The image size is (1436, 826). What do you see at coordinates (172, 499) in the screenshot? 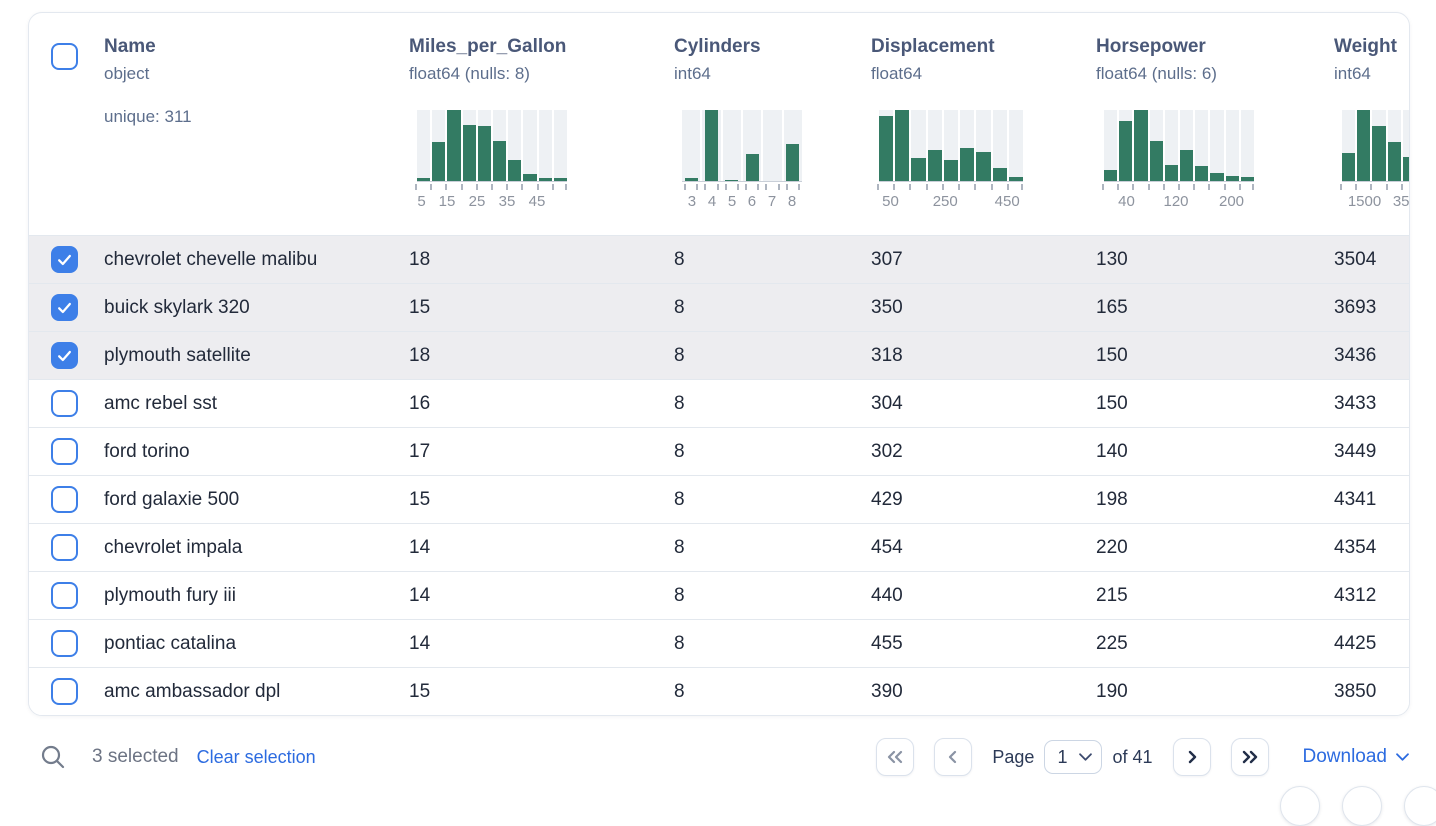
I see `cell-name: ford galaxie 500` at bounding box center [172, 499].